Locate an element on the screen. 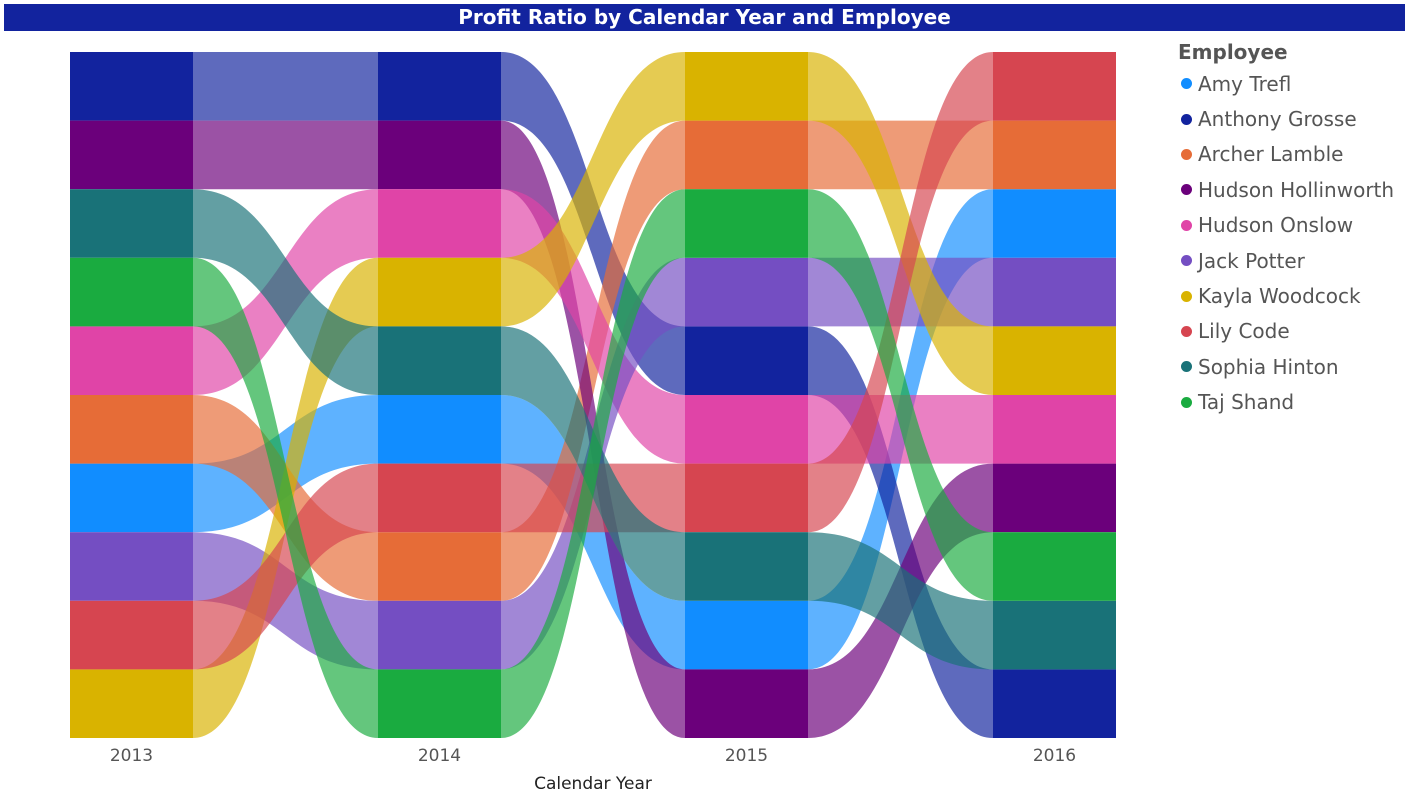 The image size is (1405, 796). segment-archer-lamble-2015 is located at coordinates (746, 155).